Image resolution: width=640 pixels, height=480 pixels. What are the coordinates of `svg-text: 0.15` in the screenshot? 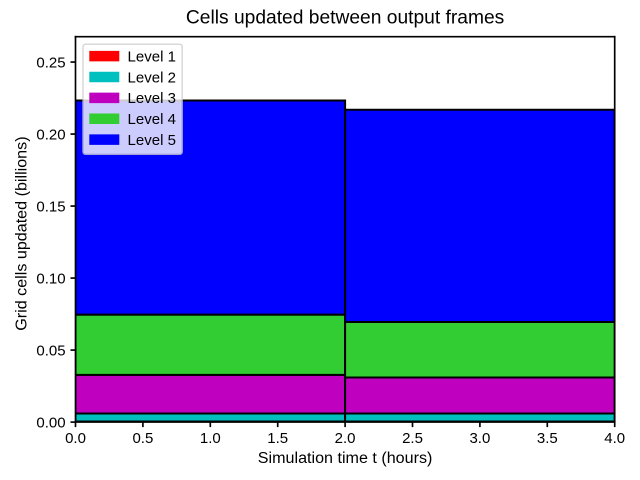 It's located at (50, 207).